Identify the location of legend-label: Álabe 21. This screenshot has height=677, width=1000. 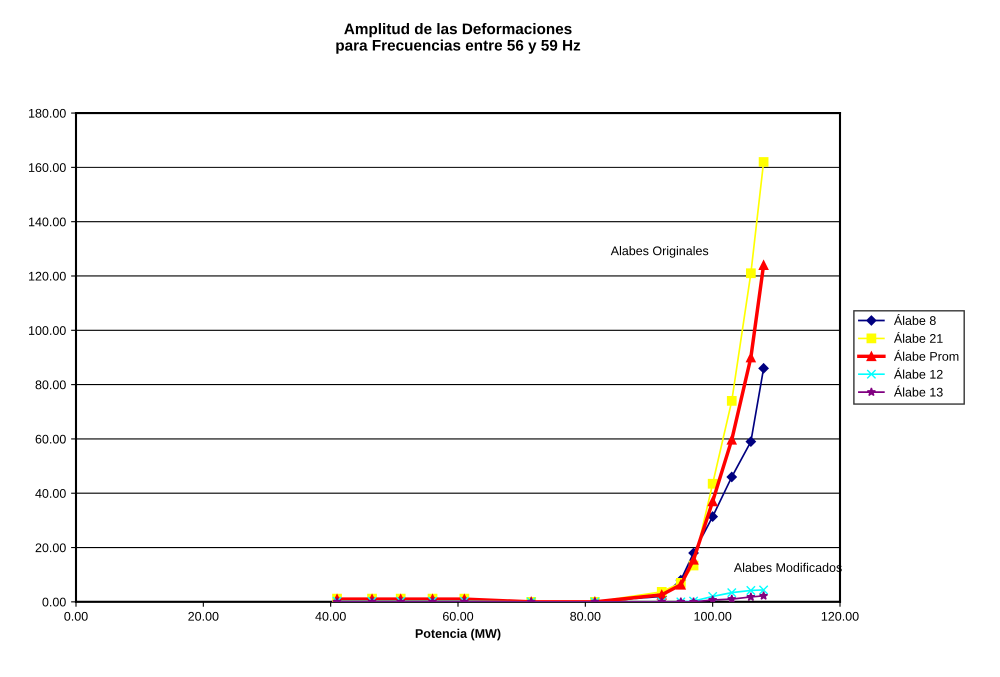
(918, 337).